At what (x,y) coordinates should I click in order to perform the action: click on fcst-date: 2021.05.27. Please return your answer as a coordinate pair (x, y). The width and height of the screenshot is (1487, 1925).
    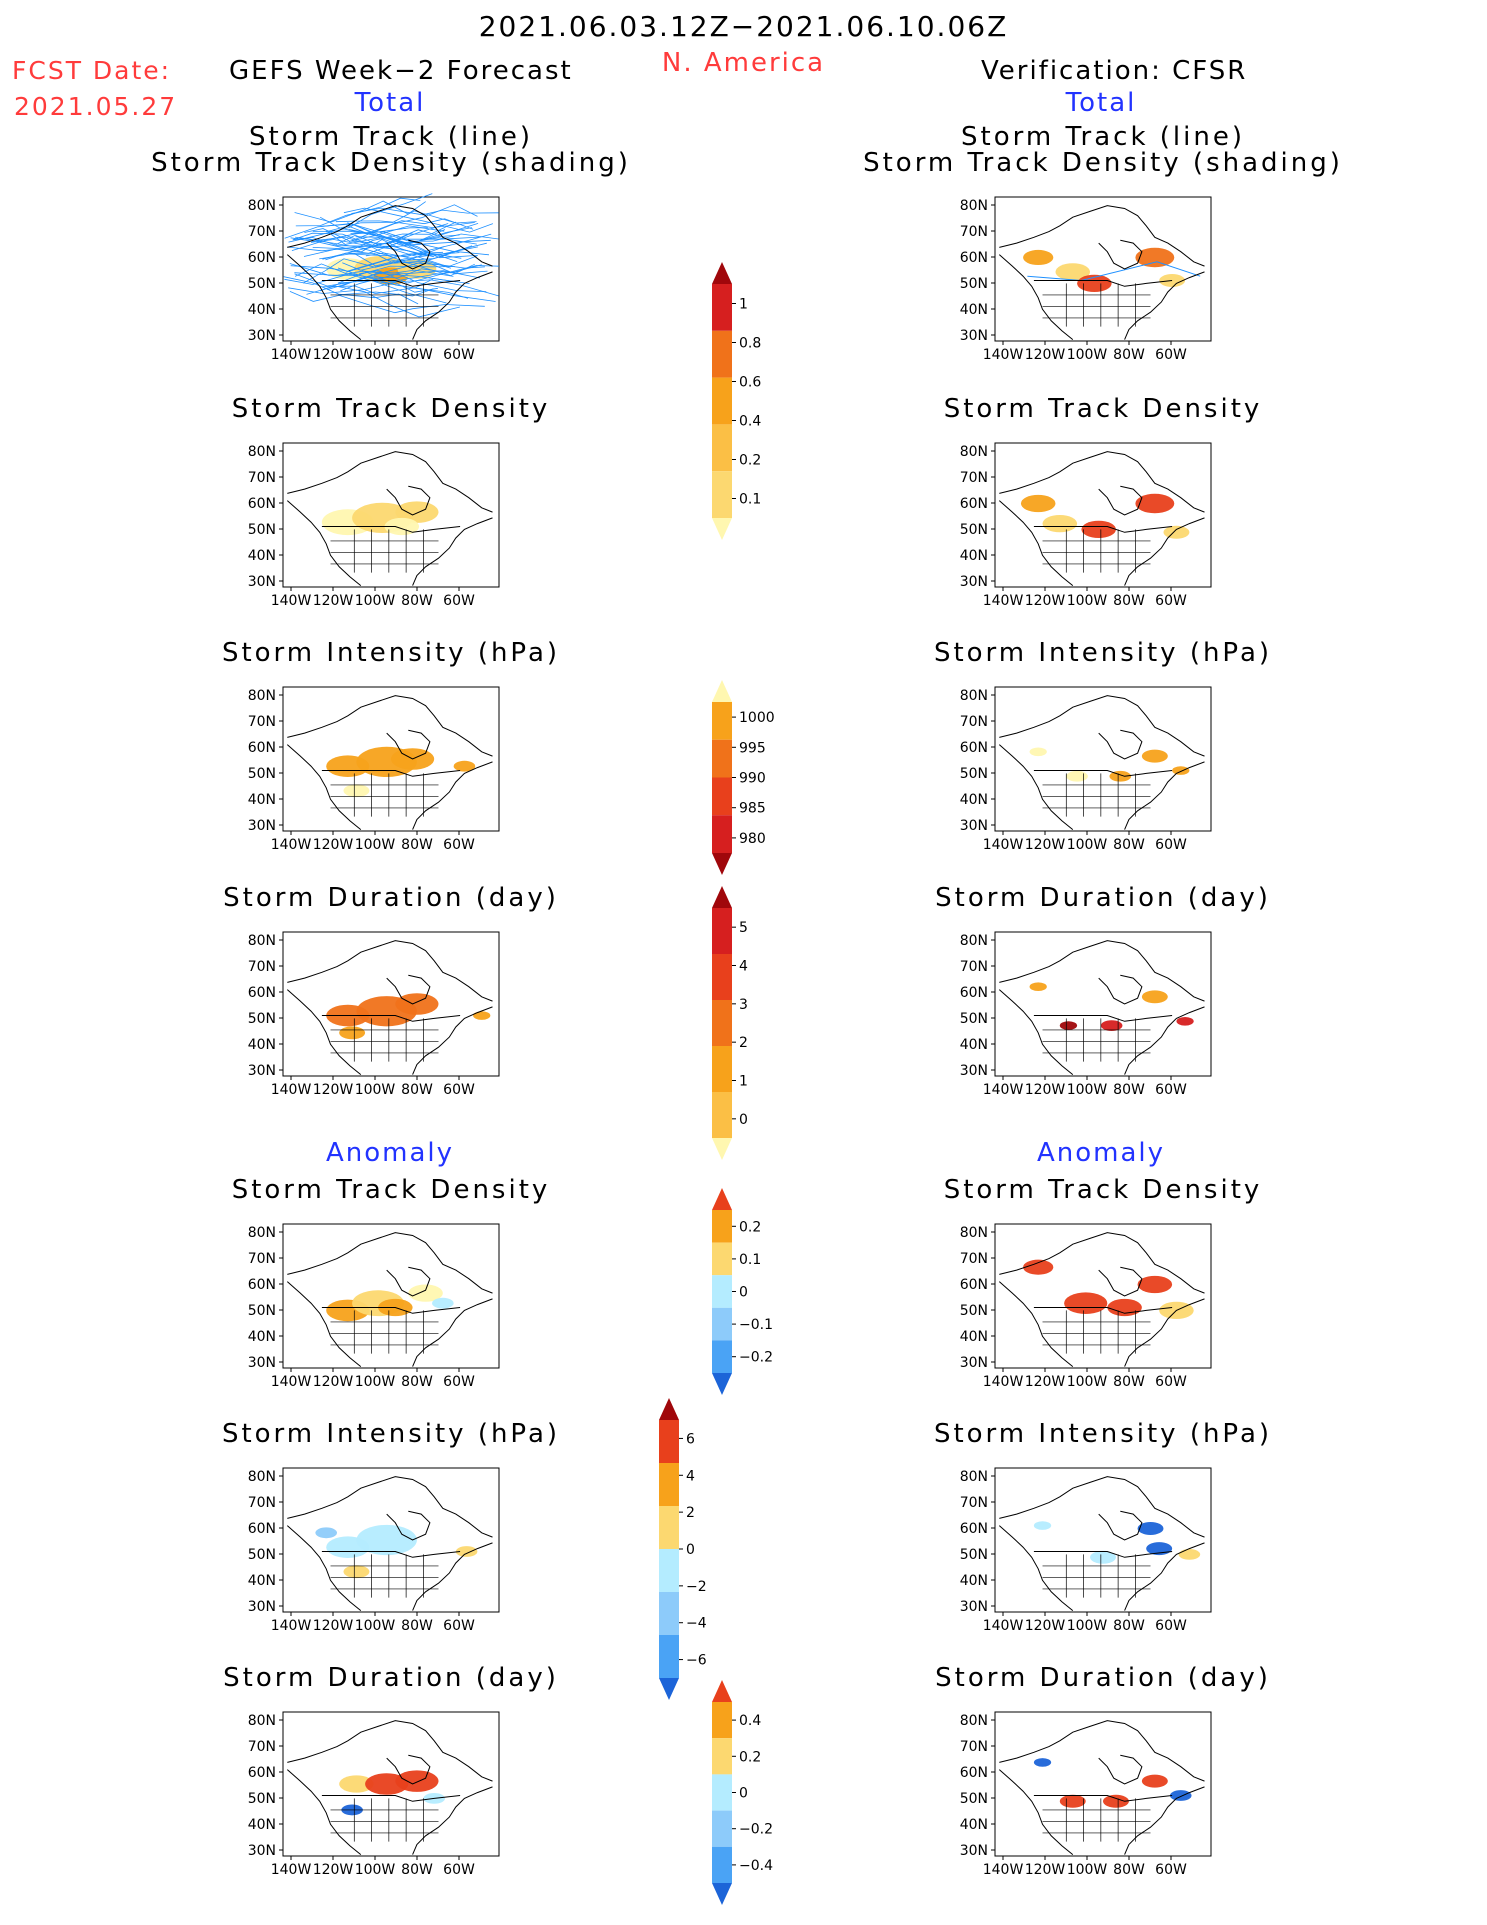
    Looking at the image, I should click on (96, 106).